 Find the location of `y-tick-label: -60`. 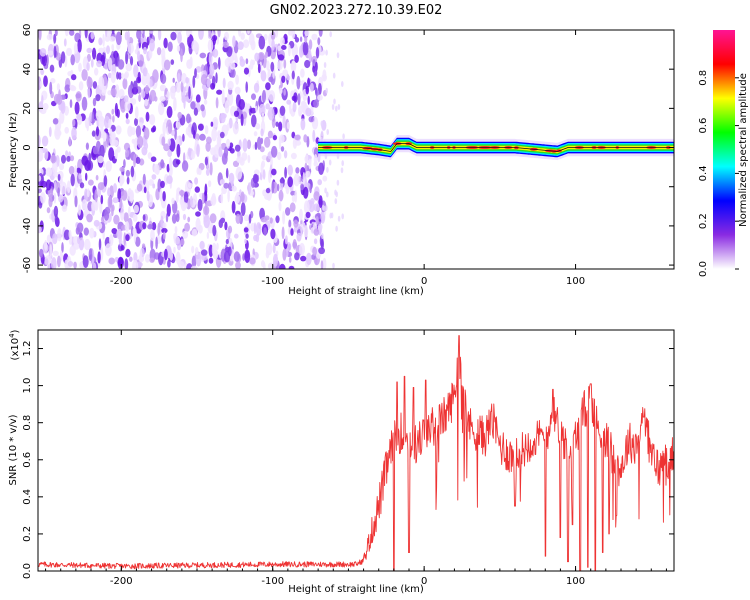

y-tick-label: -60 is located at coordinates (27, 265).